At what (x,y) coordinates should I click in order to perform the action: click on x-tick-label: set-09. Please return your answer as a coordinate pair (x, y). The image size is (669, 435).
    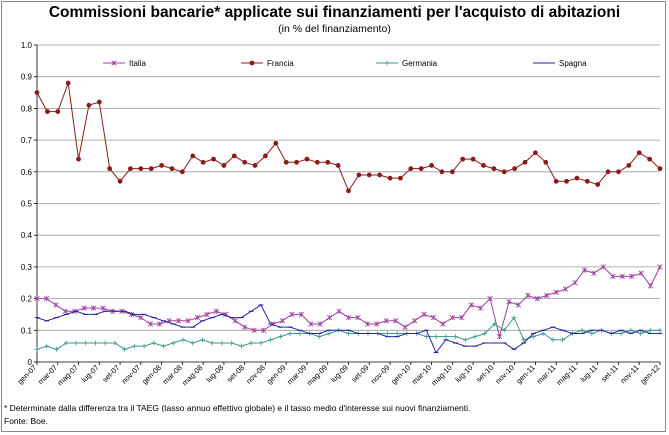
    Looking at the image, I should click on (360, 373).